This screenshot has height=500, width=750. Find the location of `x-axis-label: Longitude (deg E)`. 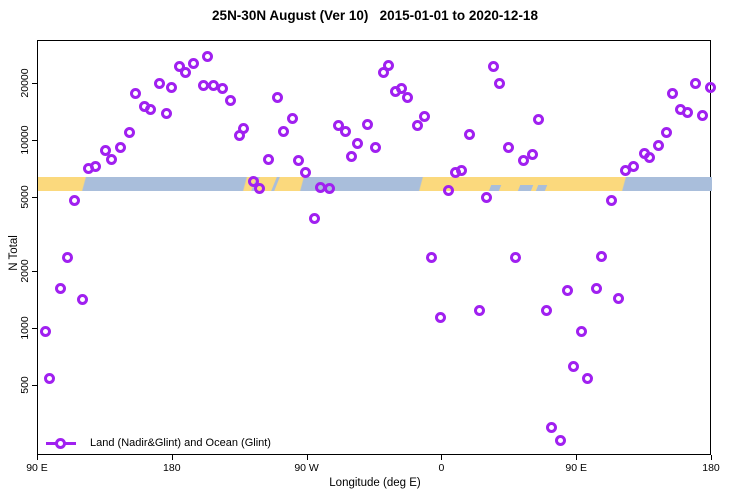

x-axis-label: Longitude (deg E) is located at coordinates (375, 483).